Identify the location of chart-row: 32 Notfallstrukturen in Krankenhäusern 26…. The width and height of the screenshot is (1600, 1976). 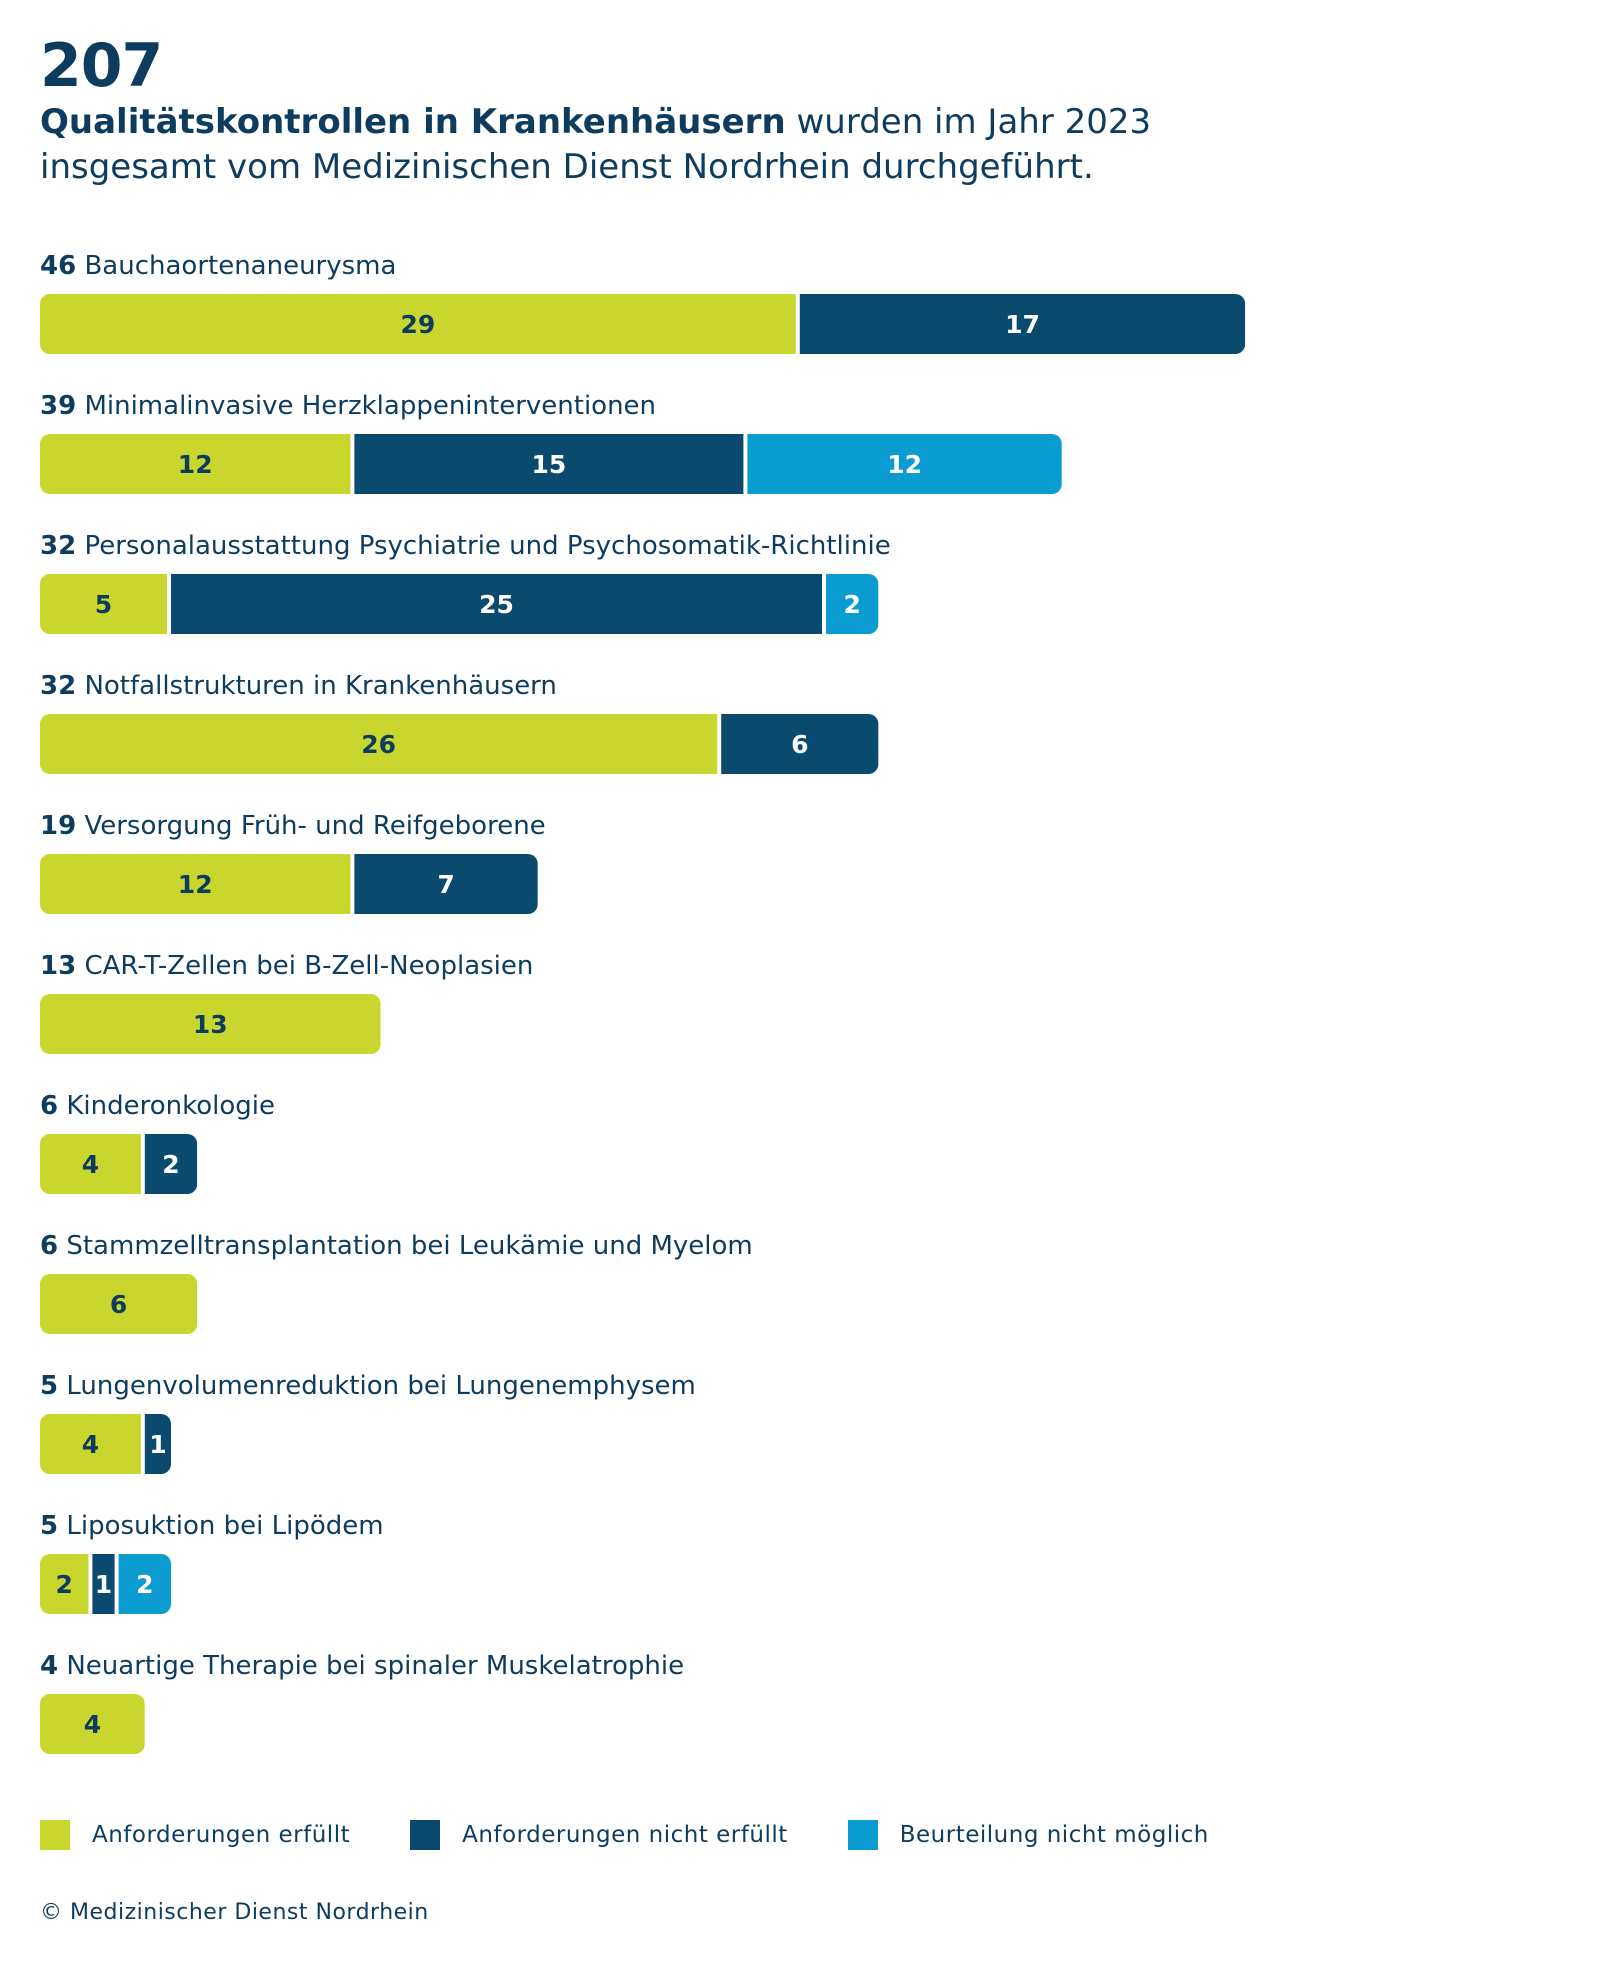
(459, 722).